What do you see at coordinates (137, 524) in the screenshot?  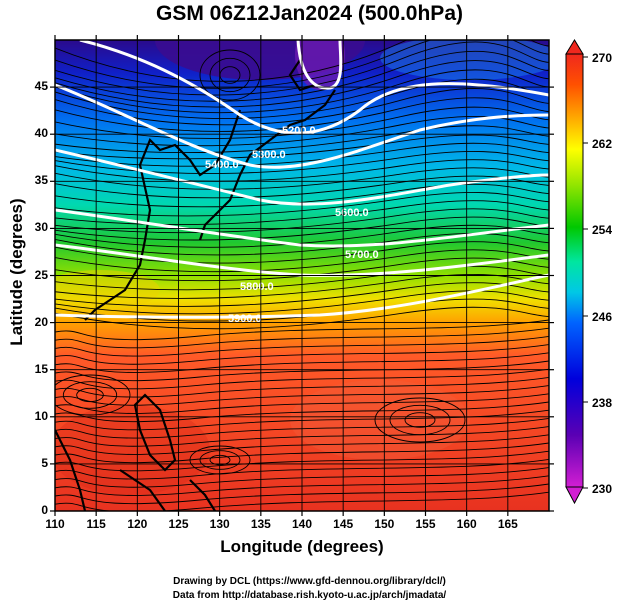 I see `x-tick-label: 120` at bounding box center [137, 524].